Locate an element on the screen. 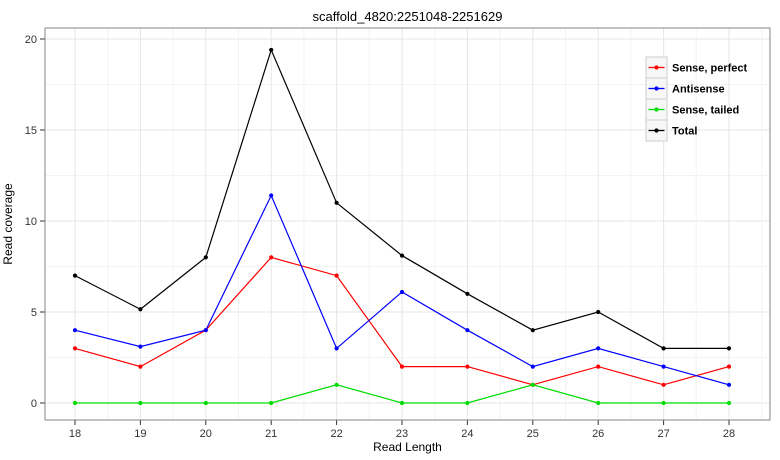 This screenshot has width=780, height=460. legend-label: Sense, tailed is located at coordinates (705, 111).